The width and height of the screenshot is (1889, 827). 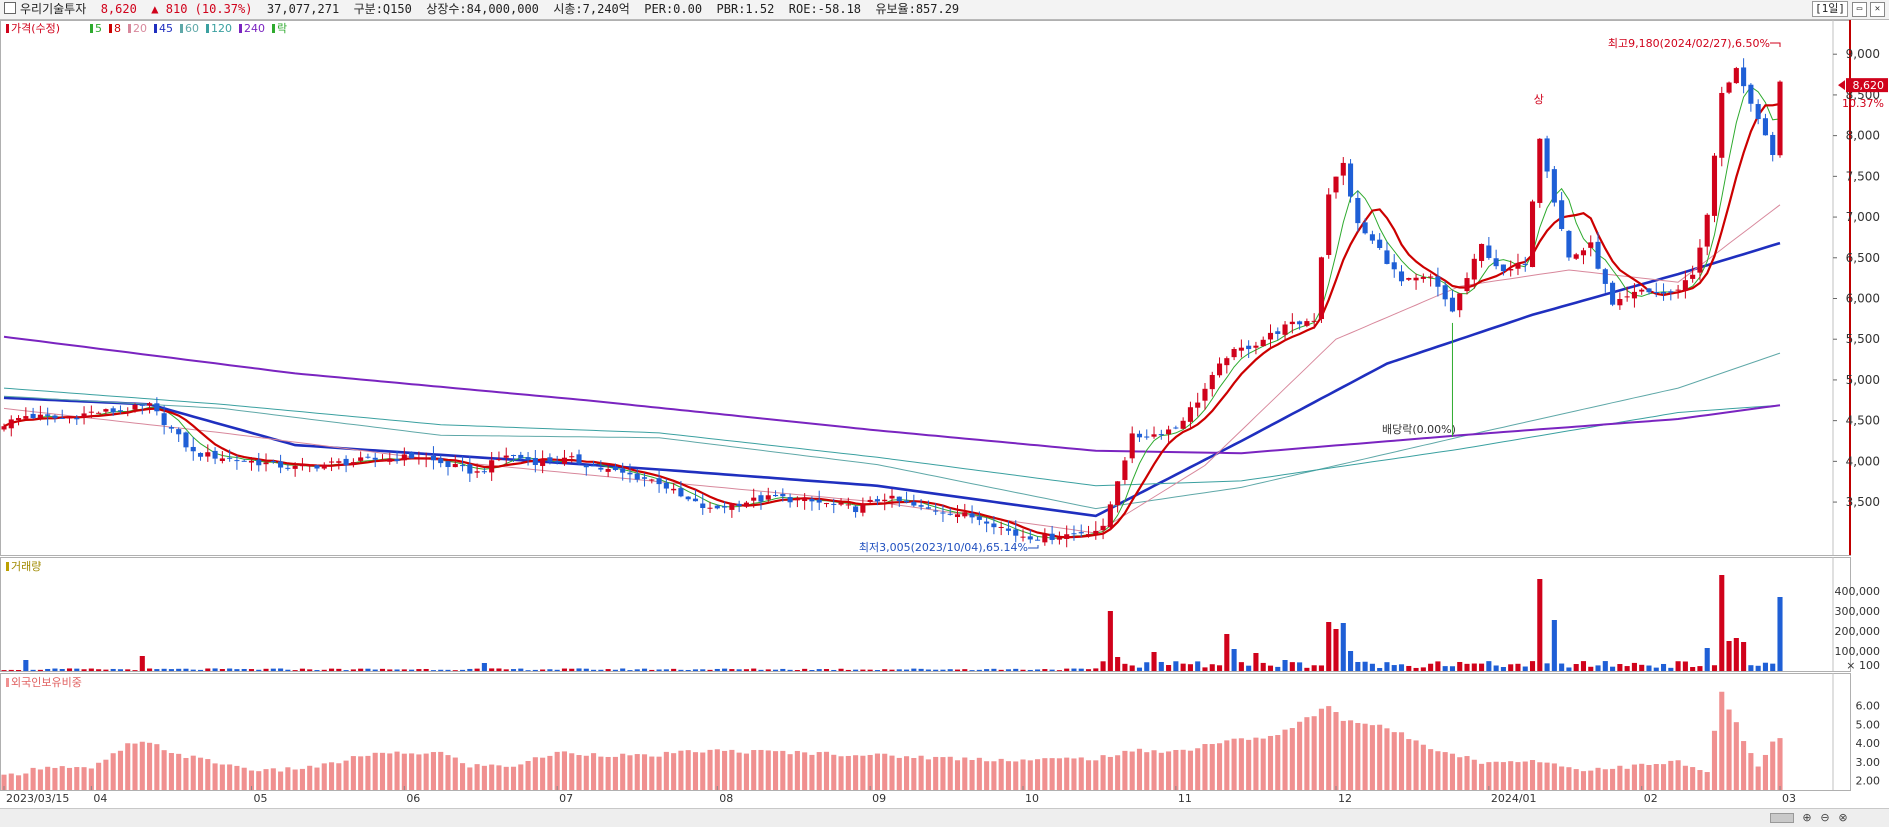 I want to click on scroll-thumb, so click(x=1782, y=818).